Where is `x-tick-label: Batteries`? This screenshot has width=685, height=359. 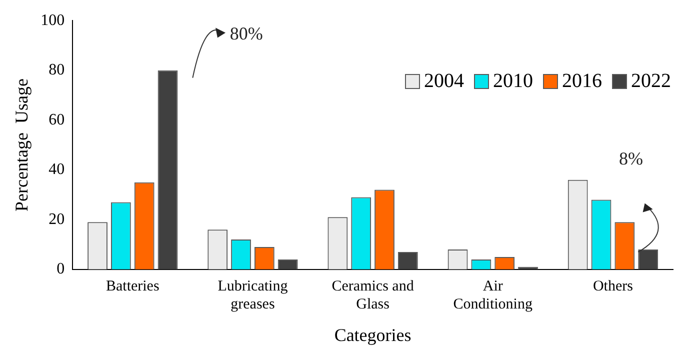
x-tick-label: Batteries is located at coordinates (133, 286).